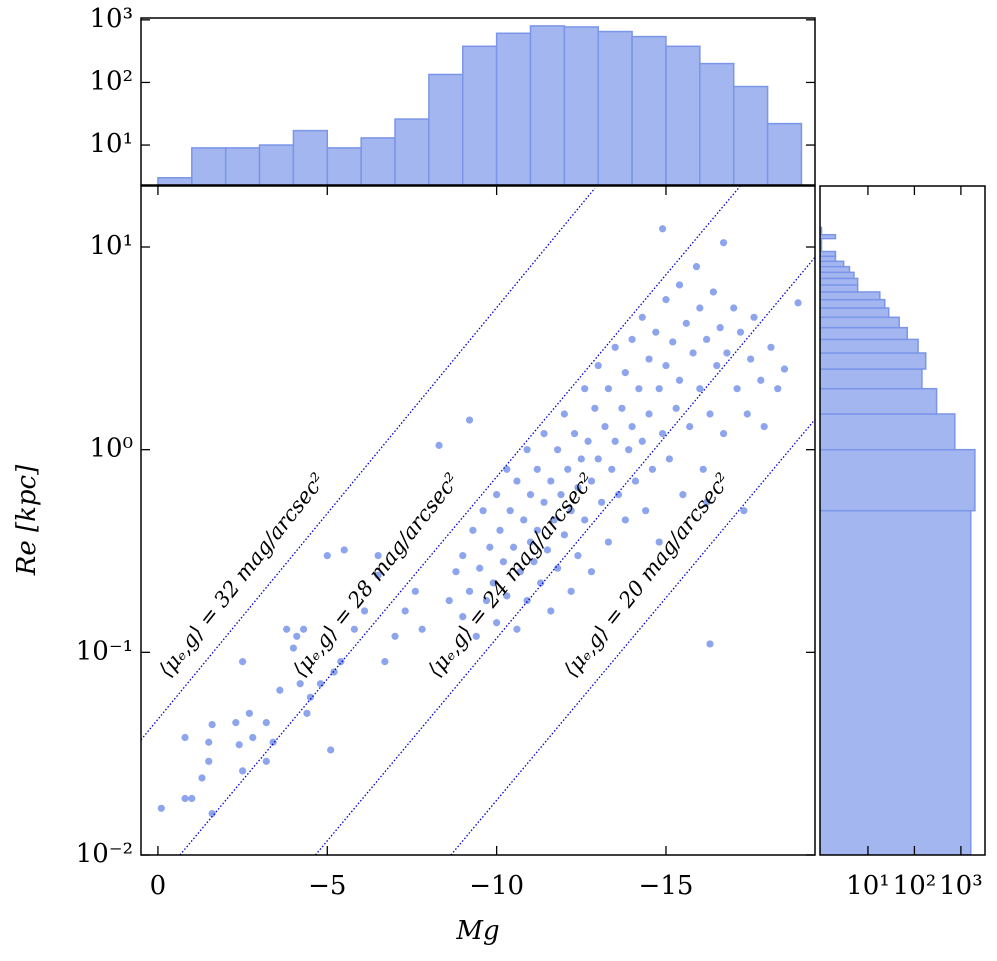  Describe the element at coordinates (111, 19) in the screenshot. I see `y-tick-label: 10³` at that location.